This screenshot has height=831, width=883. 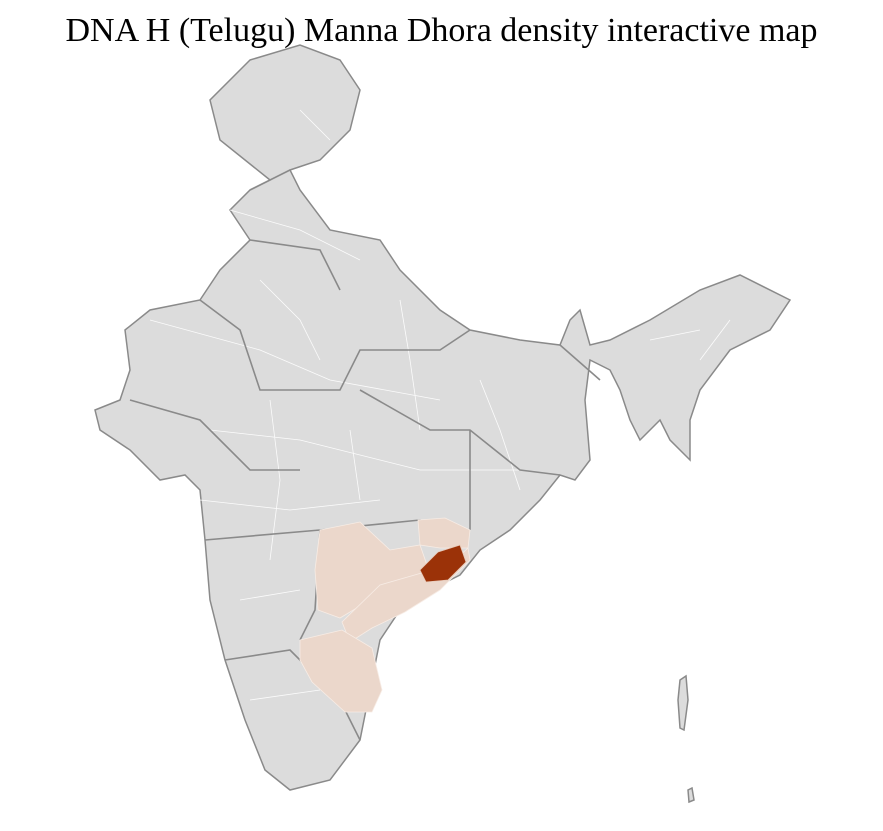 I want to click on density-regions, so click(x=385, y=615).